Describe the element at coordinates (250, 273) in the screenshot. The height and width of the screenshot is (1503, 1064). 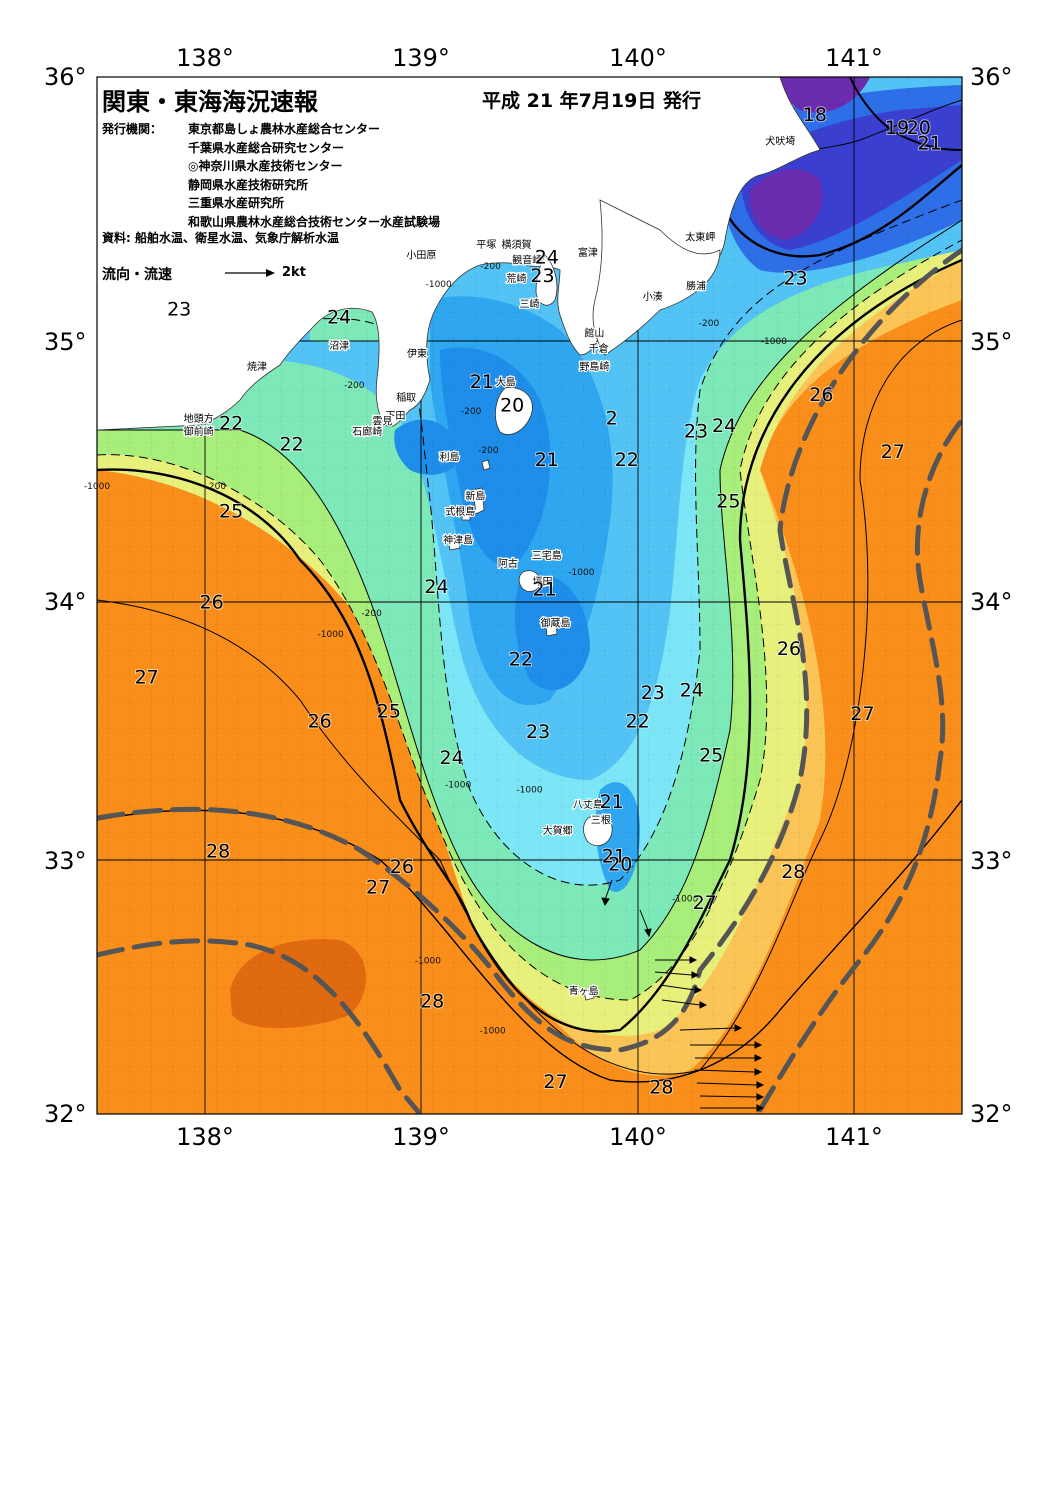
I see `legend-arrow-icon` at that location.